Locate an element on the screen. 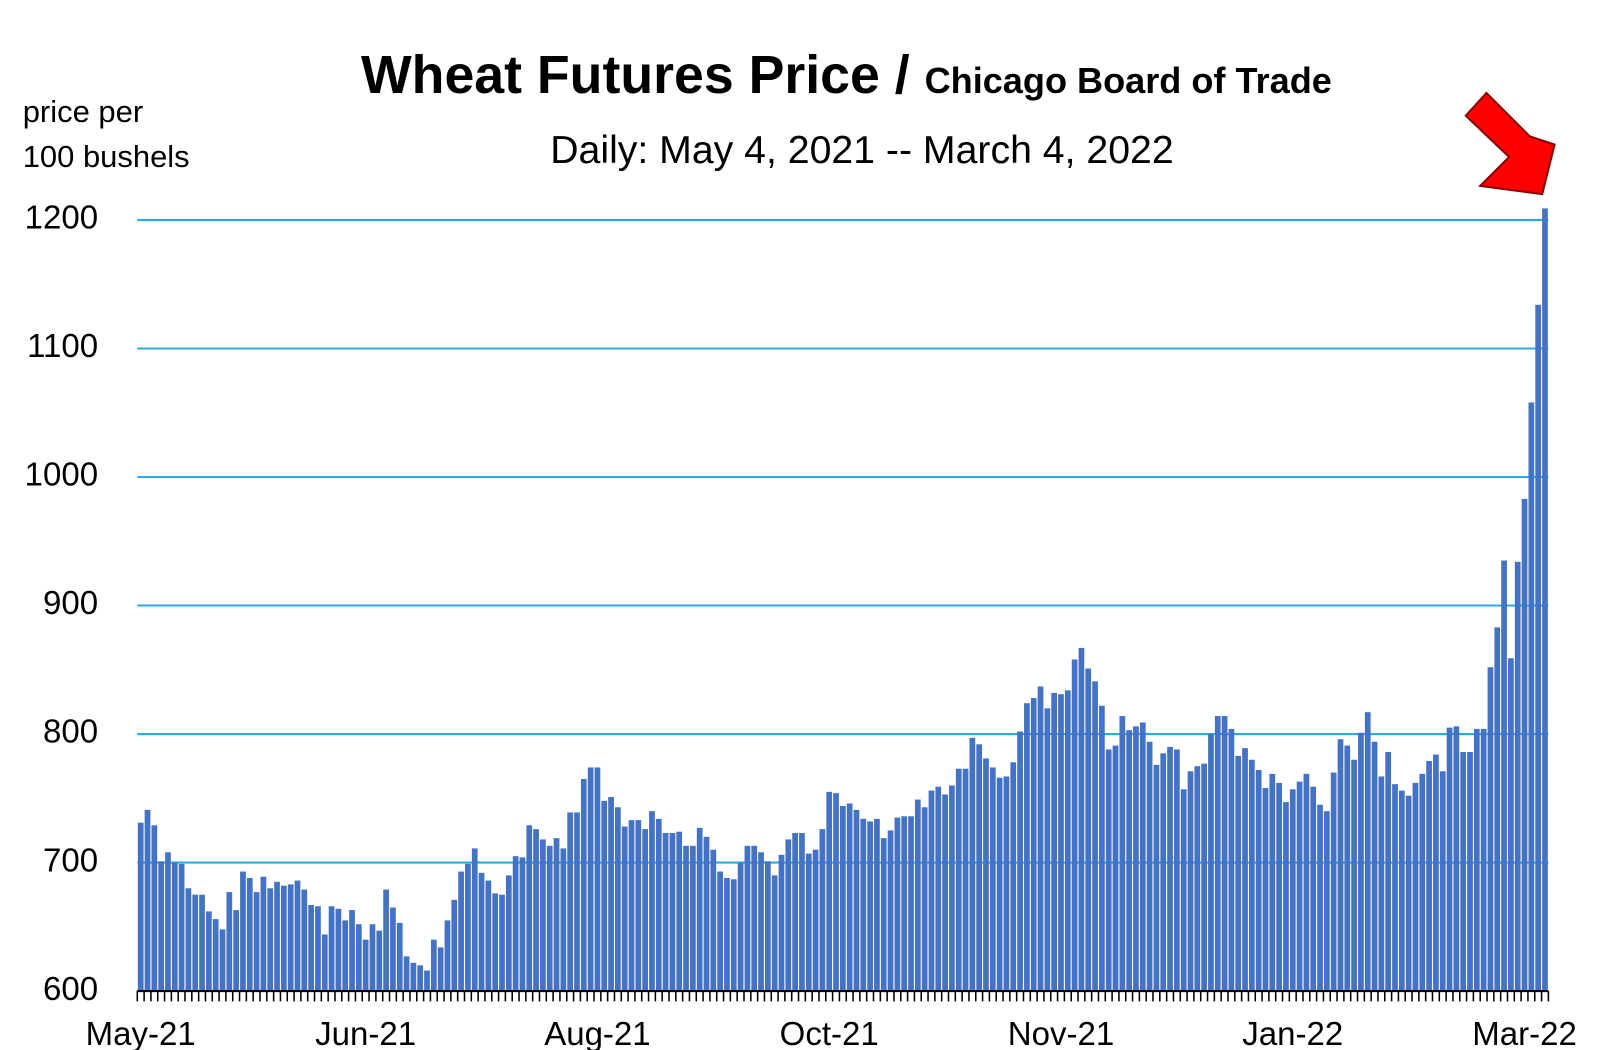 This screenshot has width=1600, height=1050. y-tick-label: 1100 is located at coordinates (62, 345).